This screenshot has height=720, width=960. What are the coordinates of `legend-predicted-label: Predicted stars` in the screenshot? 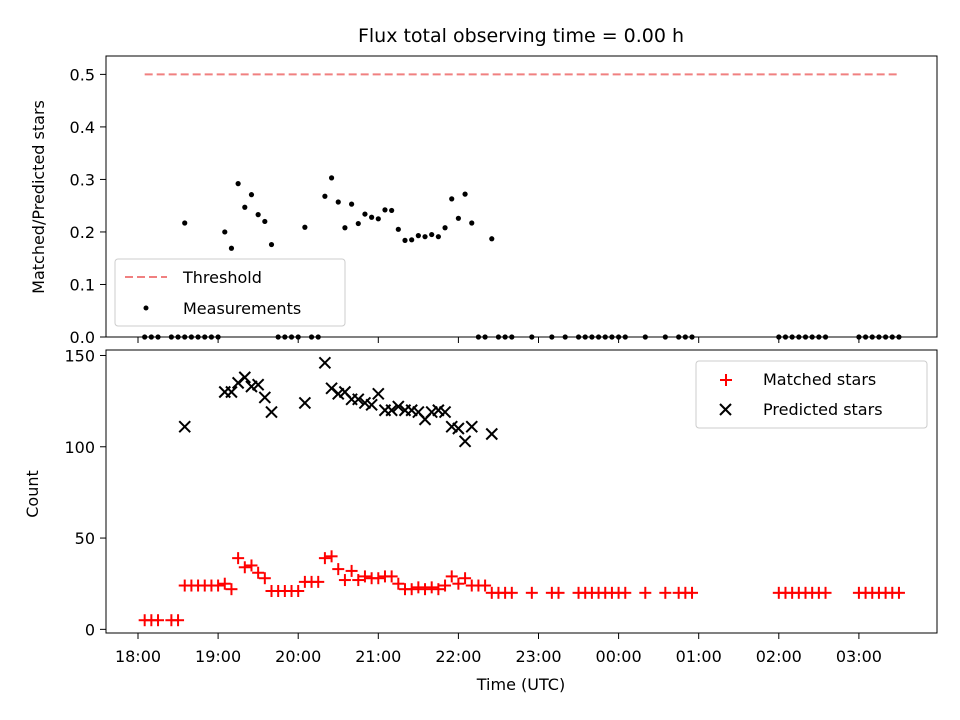 It's located at (823, 409).